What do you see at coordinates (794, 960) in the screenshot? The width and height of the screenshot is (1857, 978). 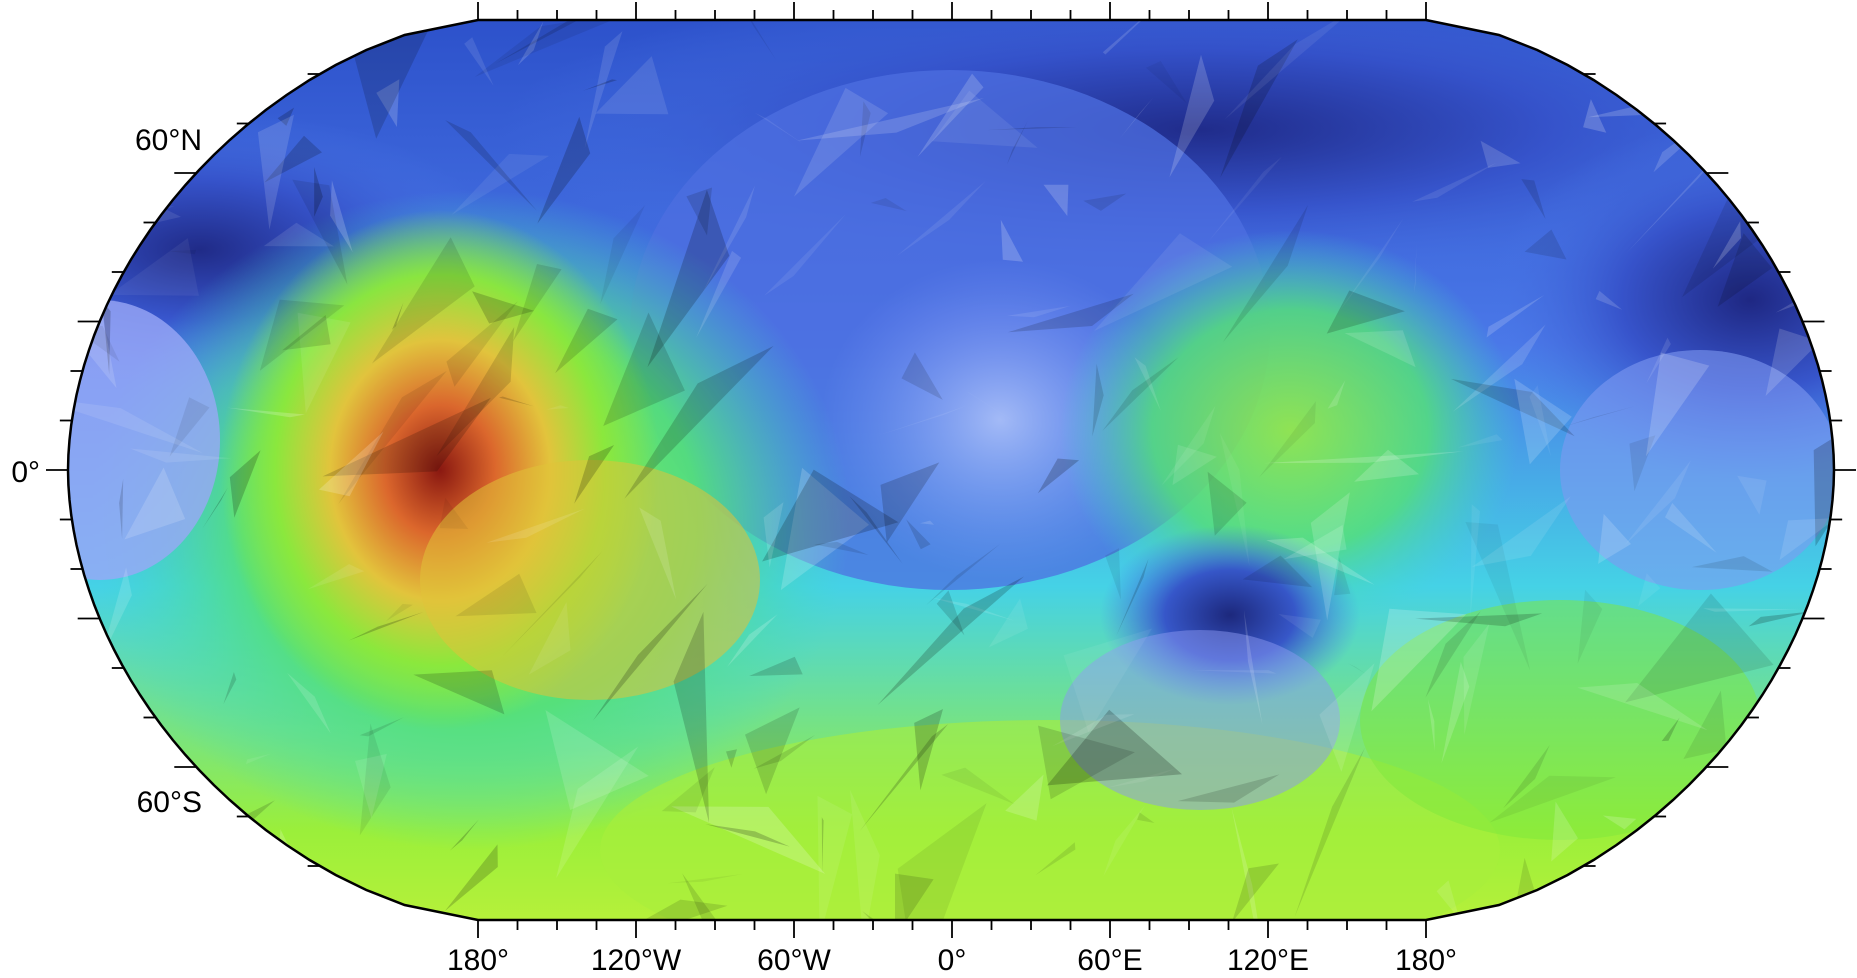 I see `lon-label-60w: 60°W` at bounding box center [794, 960].